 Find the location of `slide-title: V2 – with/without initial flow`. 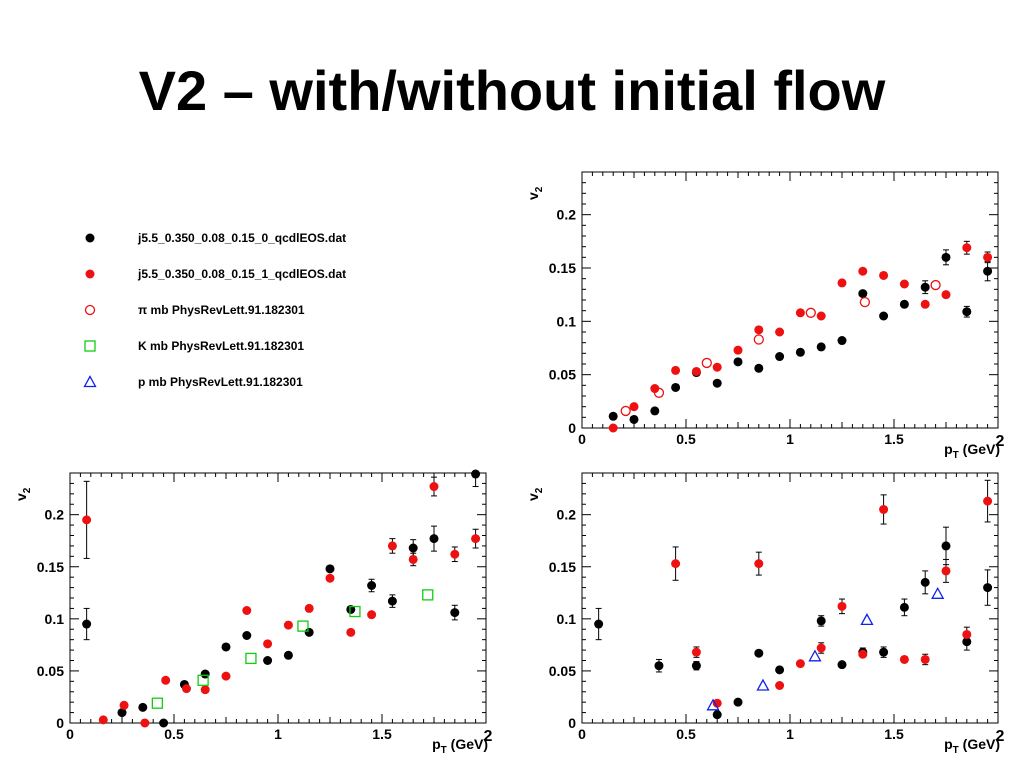

slide-title: V2 – with/without initial flow is located at coordinates (512, 90).